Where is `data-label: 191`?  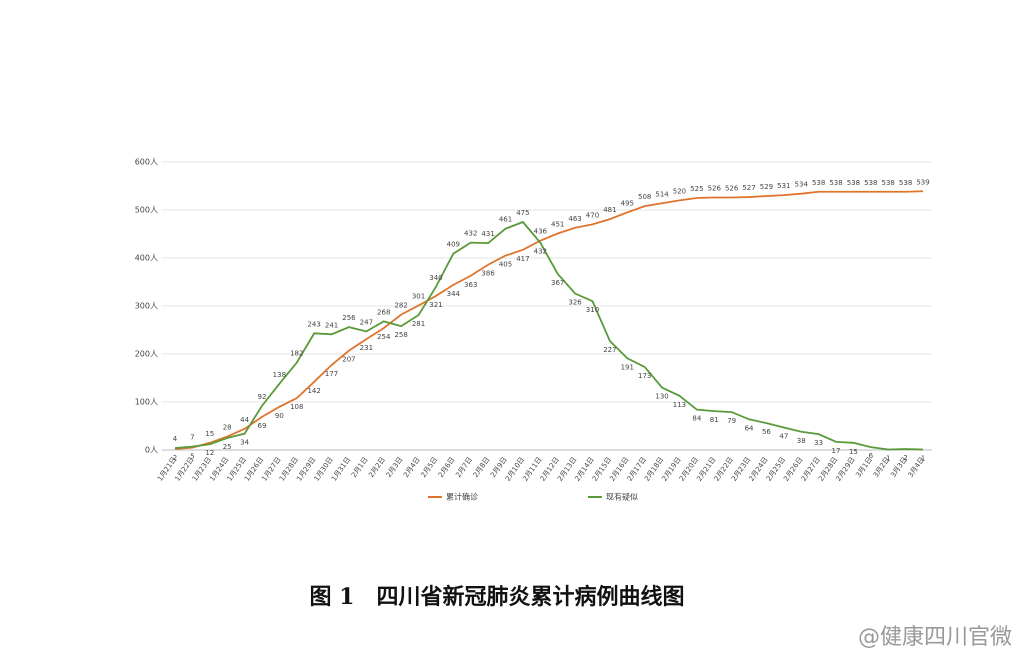 data-label: 191 is located at coordinates (627, 367).